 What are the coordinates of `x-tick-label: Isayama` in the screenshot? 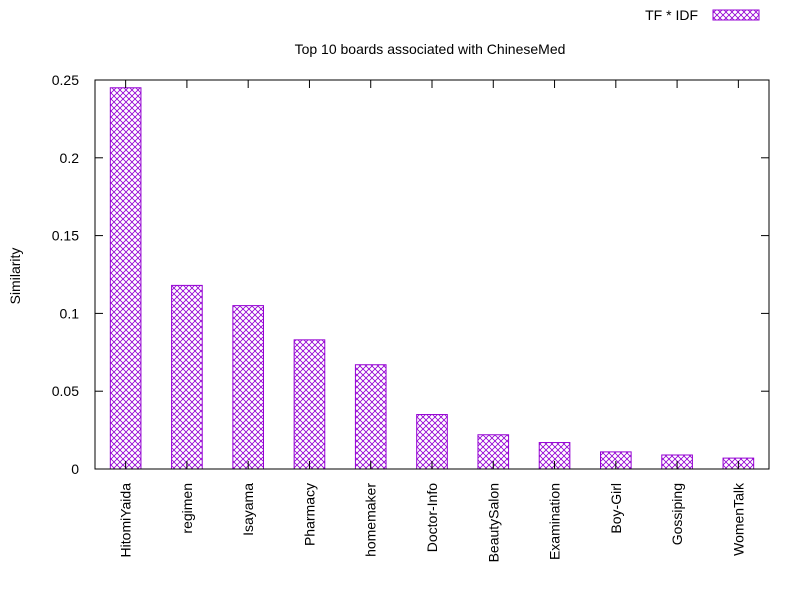 It's located at (248, 509).